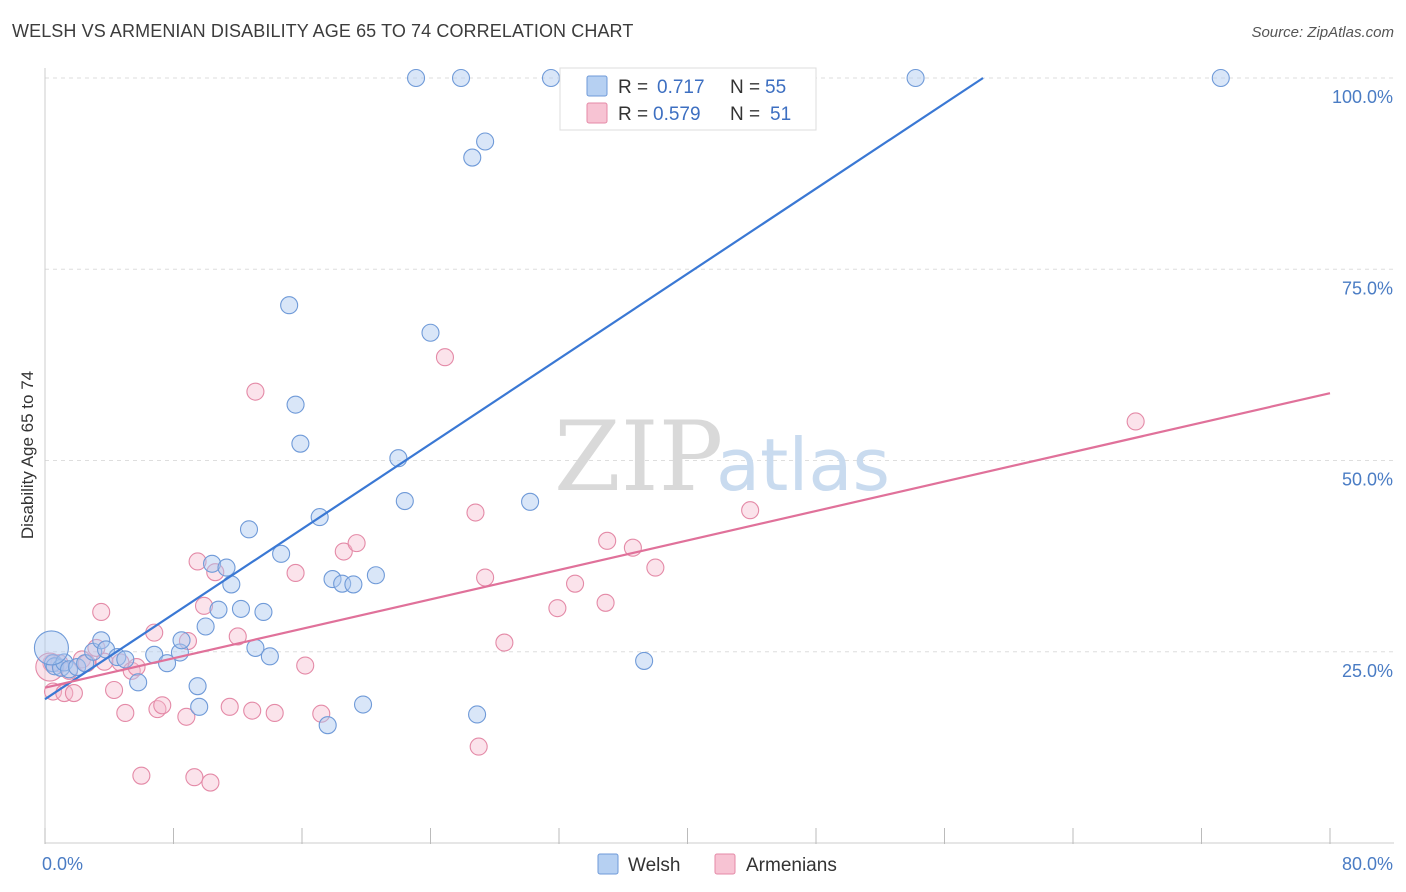  I want to click on y-tick-label-1: 50.0%, so click(1367, 480).